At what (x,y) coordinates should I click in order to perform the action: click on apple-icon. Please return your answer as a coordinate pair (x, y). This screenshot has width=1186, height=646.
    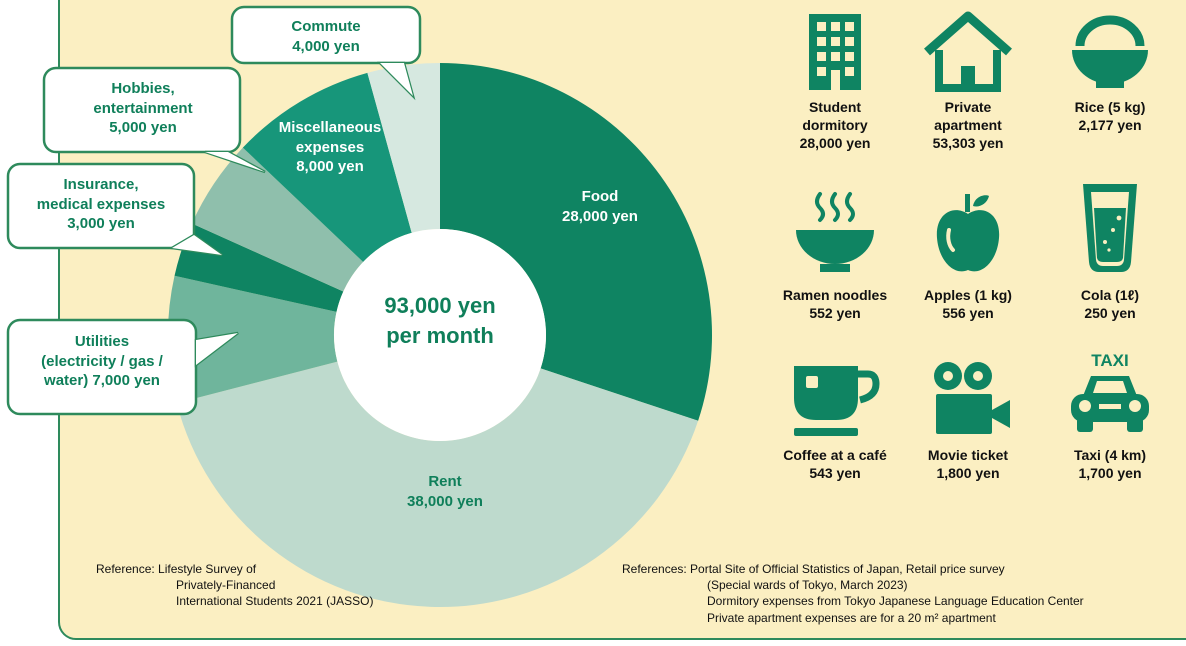
    Looking at the image, I should click on (968, 233).